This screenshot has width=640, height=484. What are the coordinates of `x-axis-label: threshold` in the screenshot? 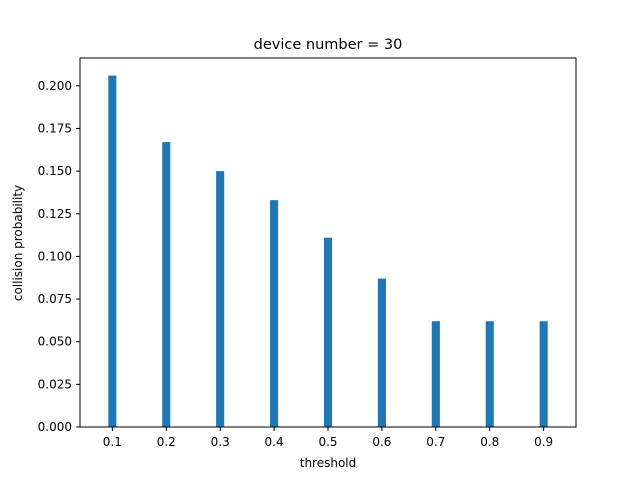 It's located at (328, 463).